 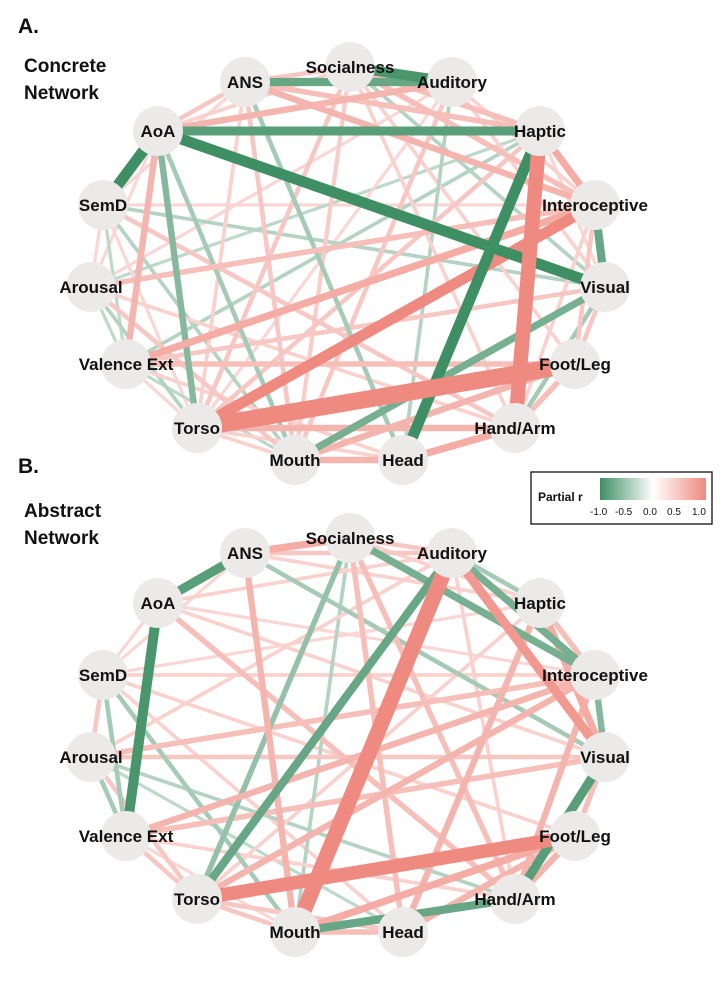 I want to click on node-valence-ext, so click(x=126, y=364).